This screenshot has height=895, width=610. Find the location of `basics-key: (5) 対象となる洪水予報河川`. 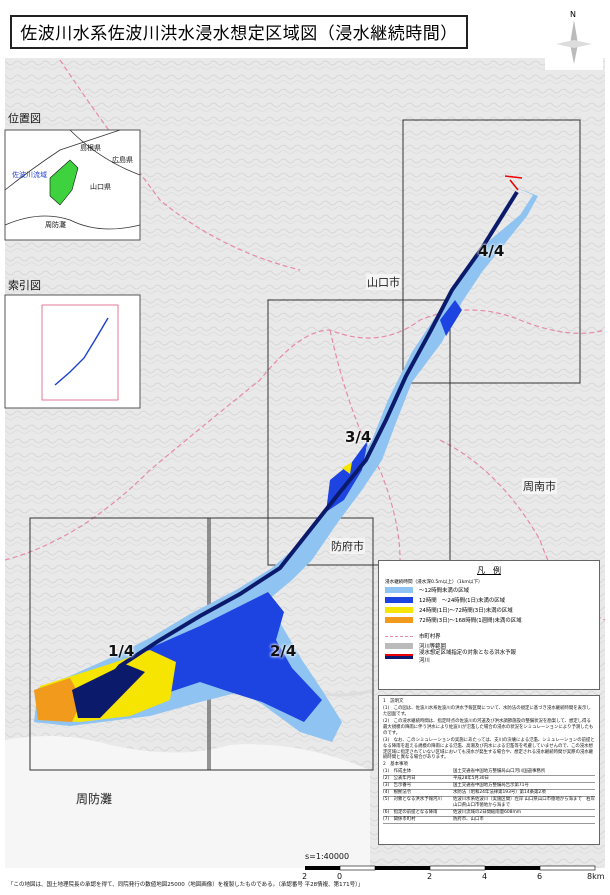

basics-key: (5) 対象となる洪水予報河川 is located at coordinates (412, 800).